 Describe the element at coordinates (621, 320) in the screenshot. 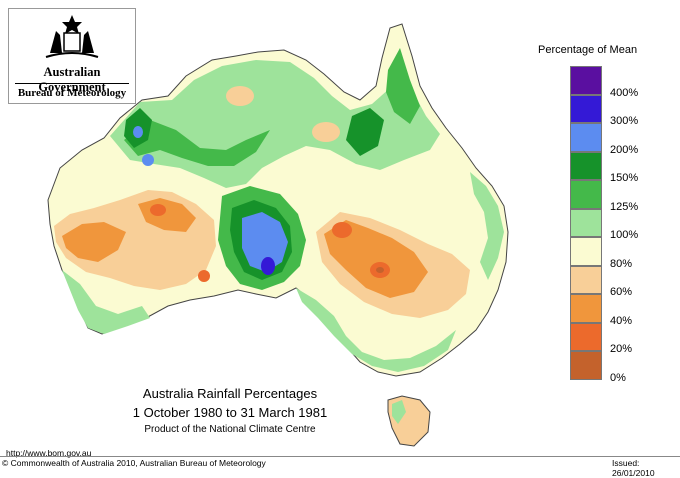

I see `legend-label: 40%` at that location.